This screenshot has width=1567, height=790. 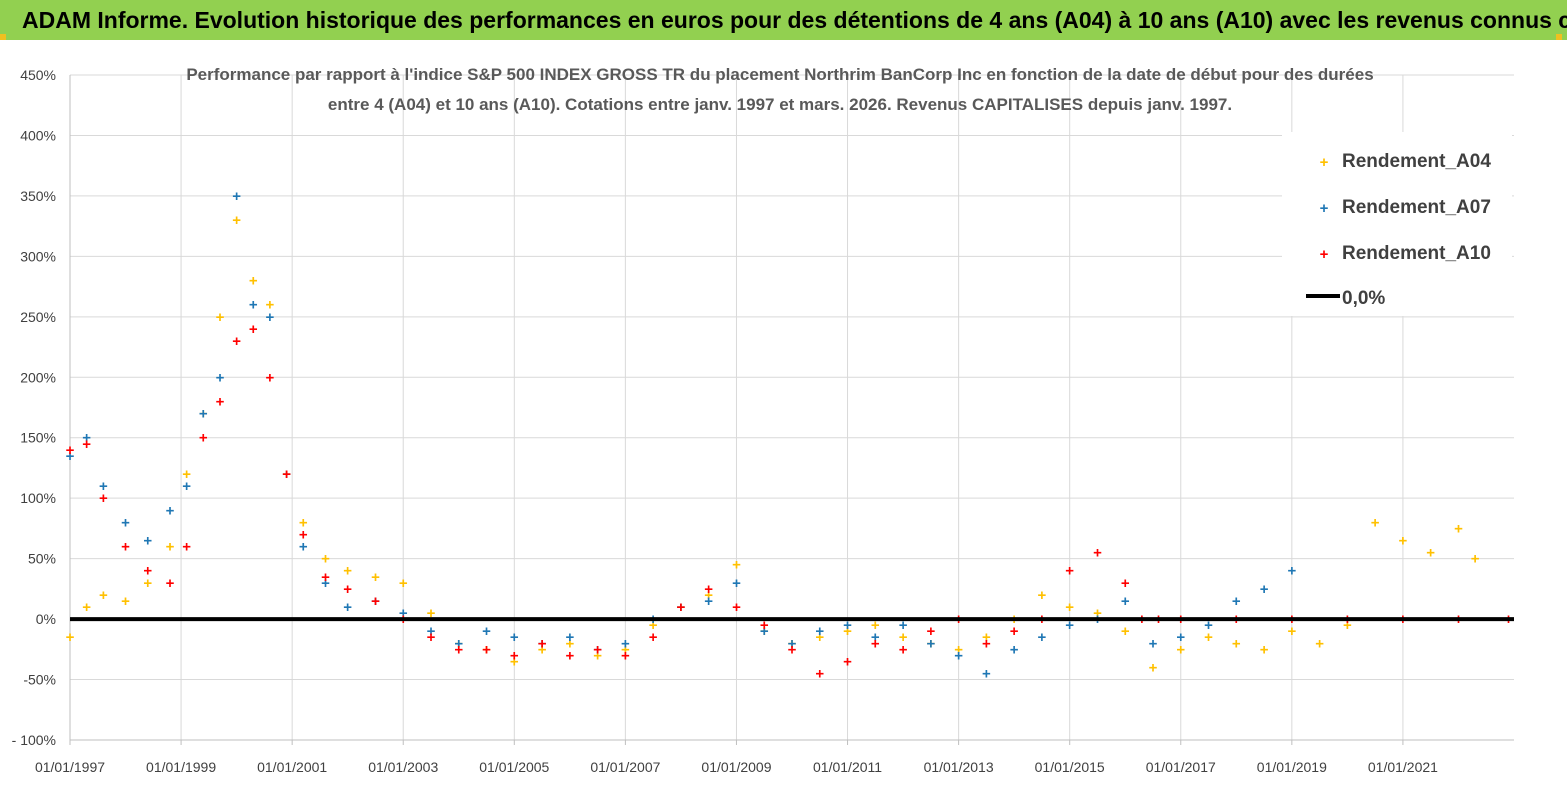 I want to click on x-tick-label: 01/01/2003, so click(x=403, y=767).